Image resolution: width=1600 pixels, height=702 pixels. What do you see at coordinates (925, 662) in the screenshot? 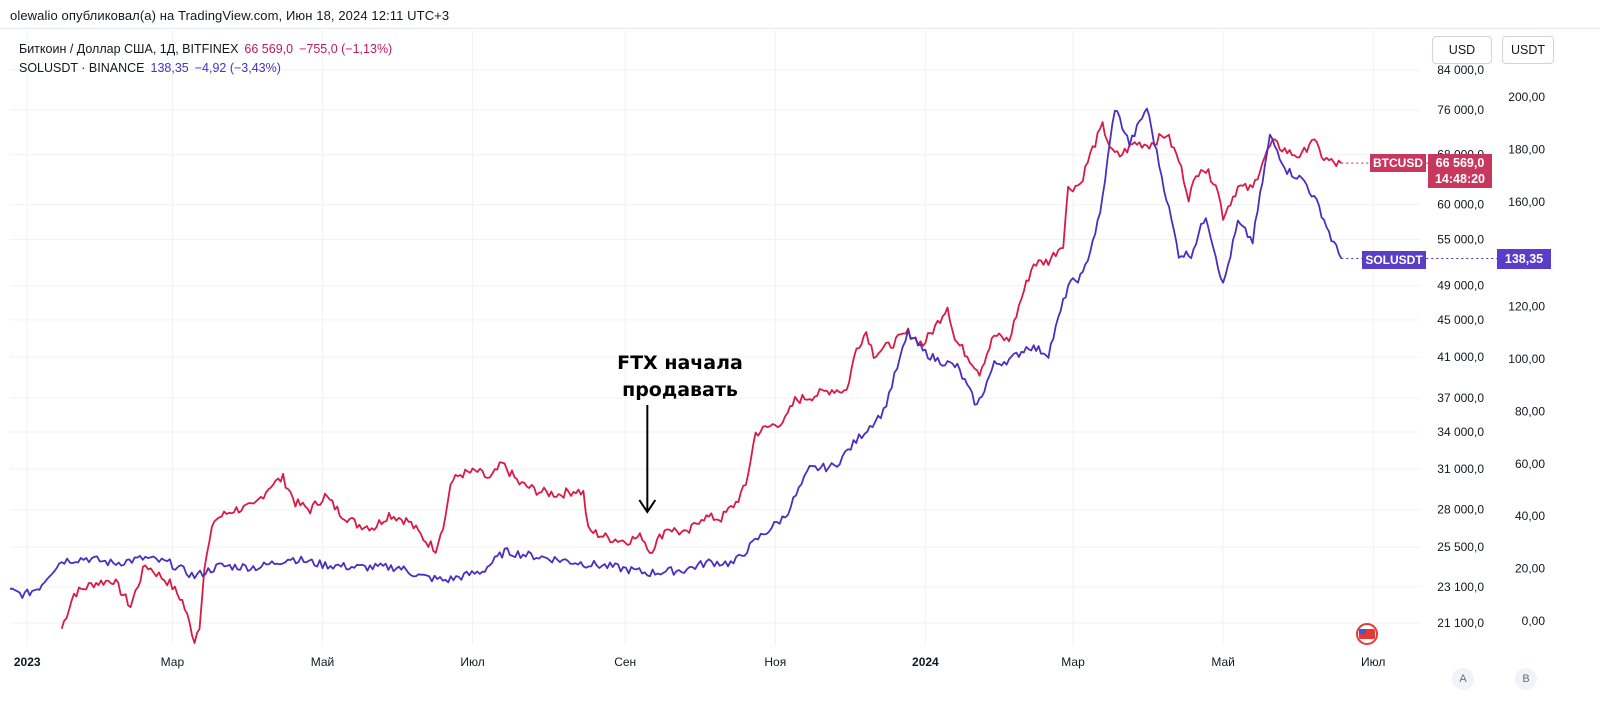
I see `time-axis-tick: 2024` at bounding box center [925, 662].